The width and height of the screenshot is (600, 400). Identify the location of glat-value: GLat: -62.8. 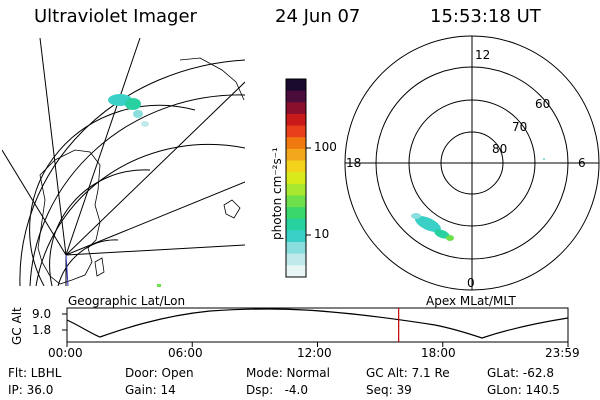
(520, 373).